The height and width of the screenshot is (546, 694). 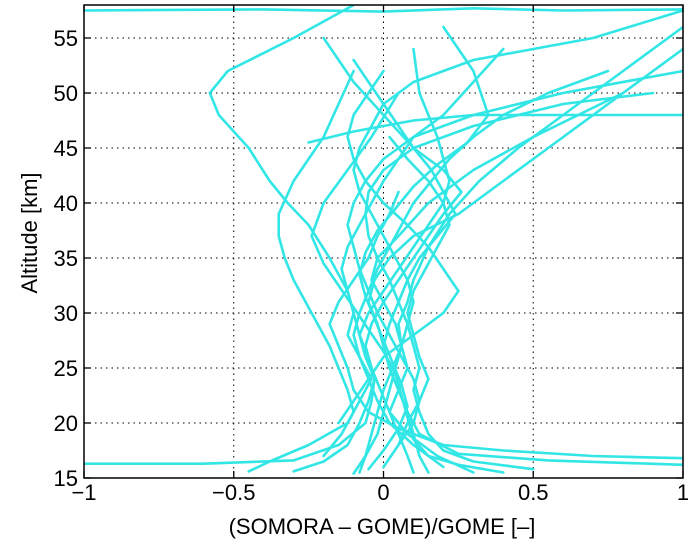 What do you see at coordinates (66, 423) in the screenshot?
I see `y-tick-label: 20` at bounding box center [66, 423].